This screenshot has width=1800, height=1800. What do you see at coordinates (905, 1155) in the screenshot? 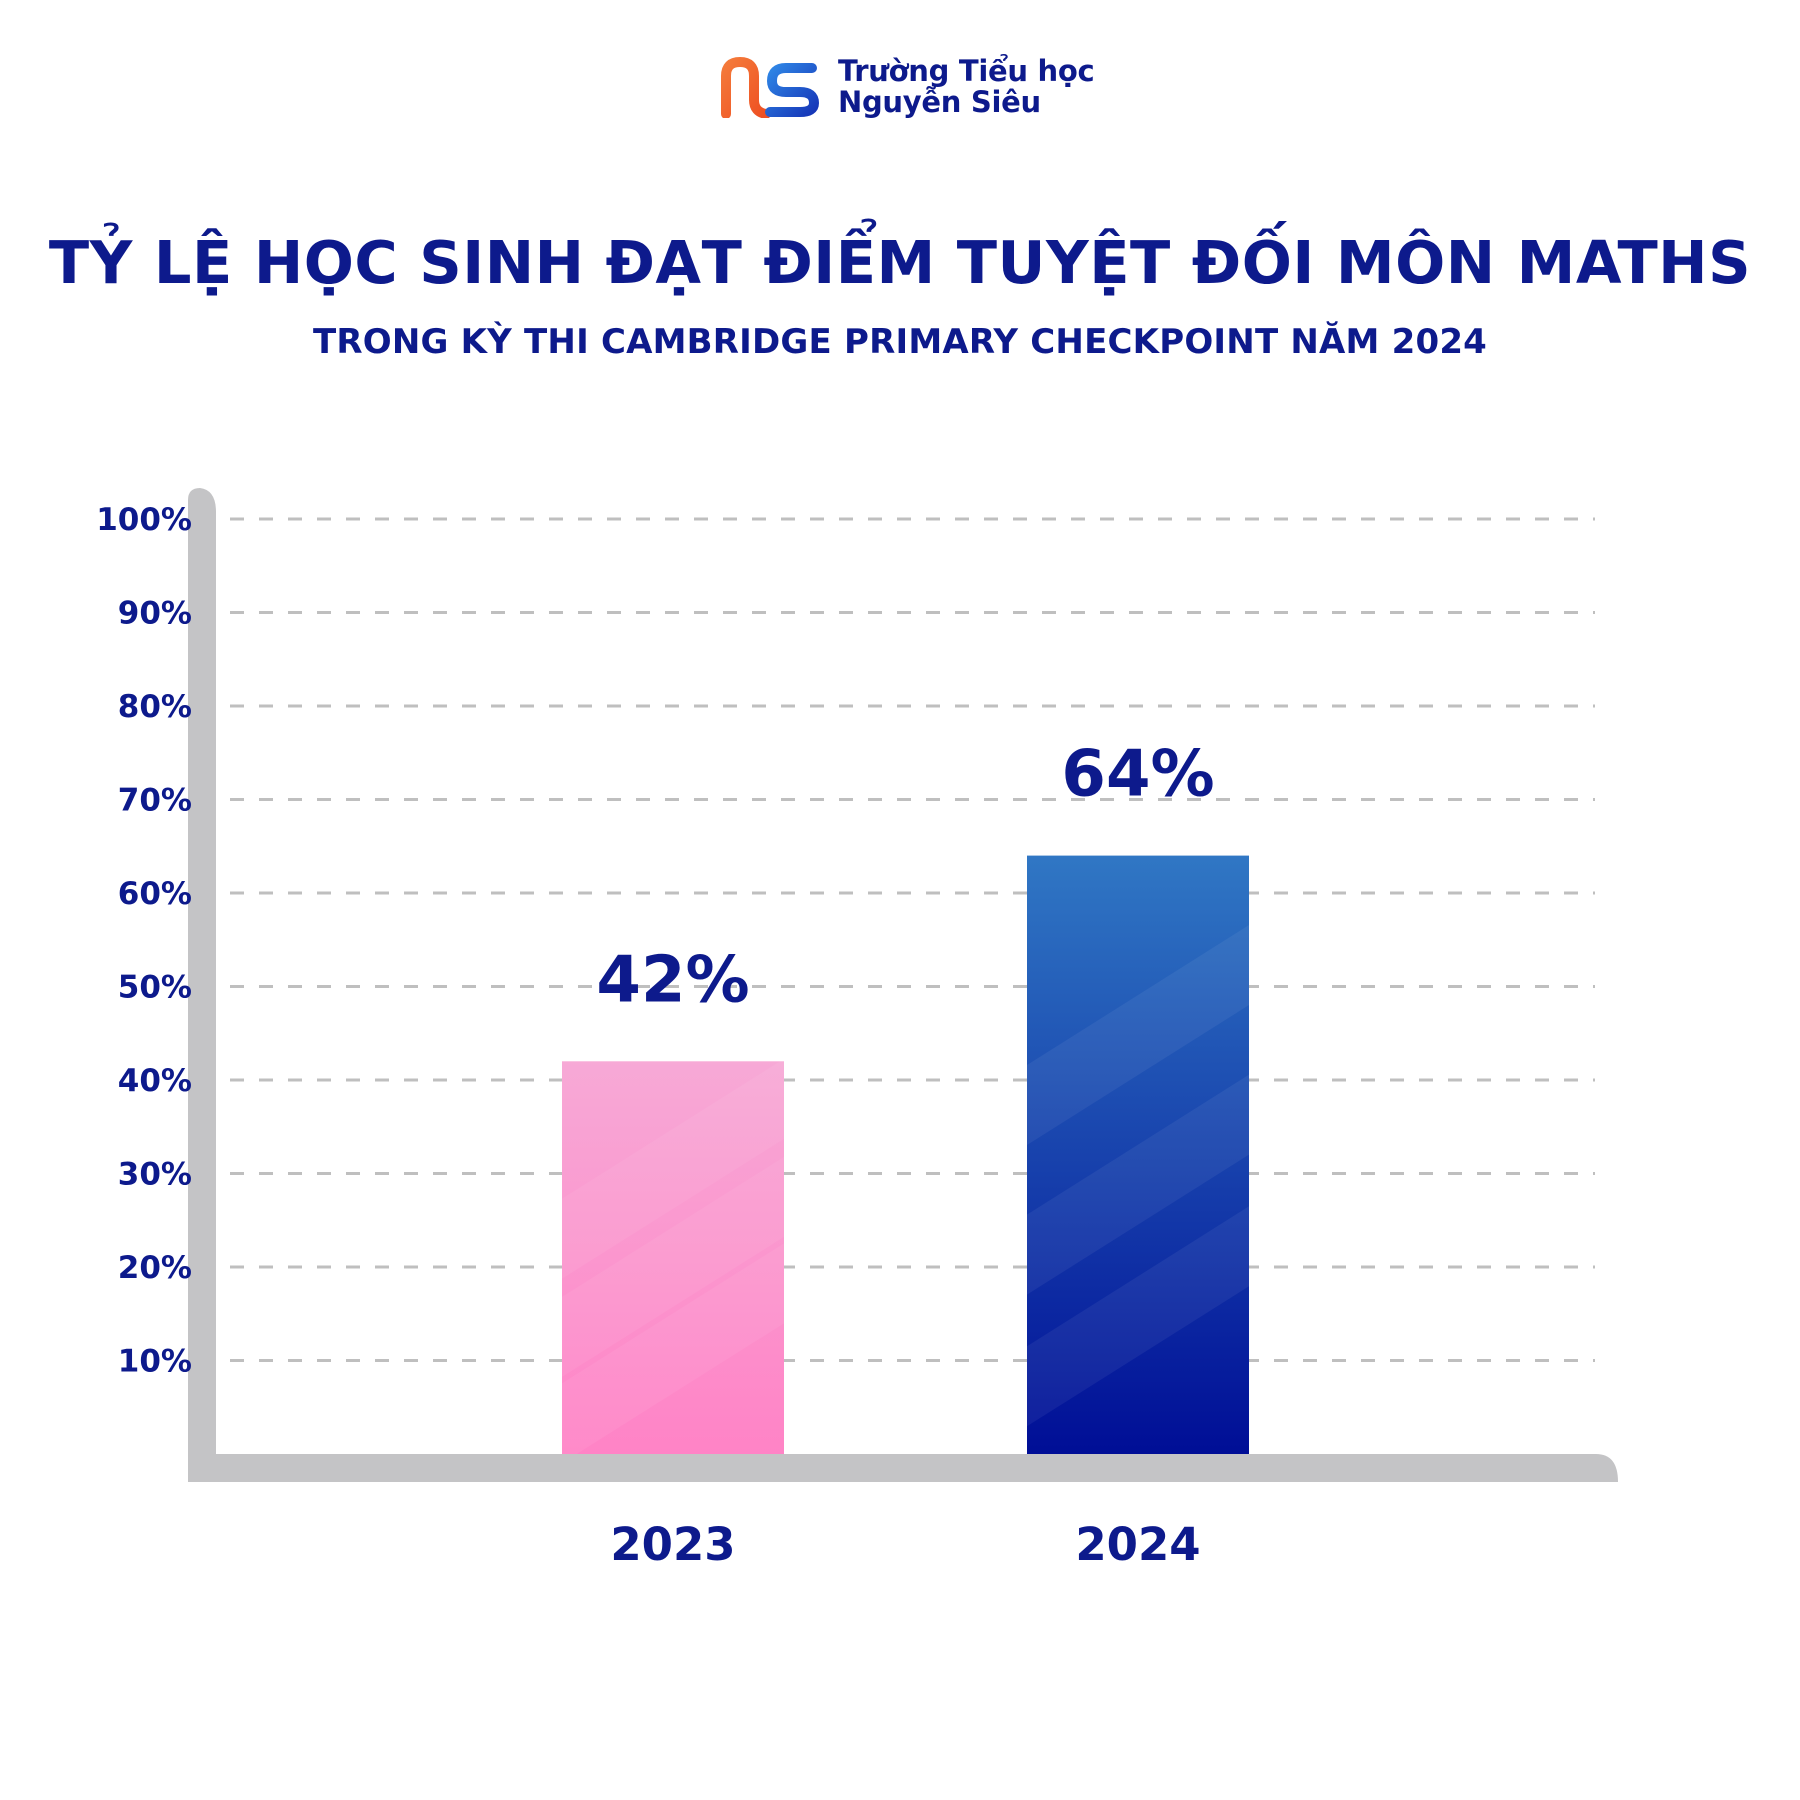
I see `bars` at bounding box center [905, 1155].